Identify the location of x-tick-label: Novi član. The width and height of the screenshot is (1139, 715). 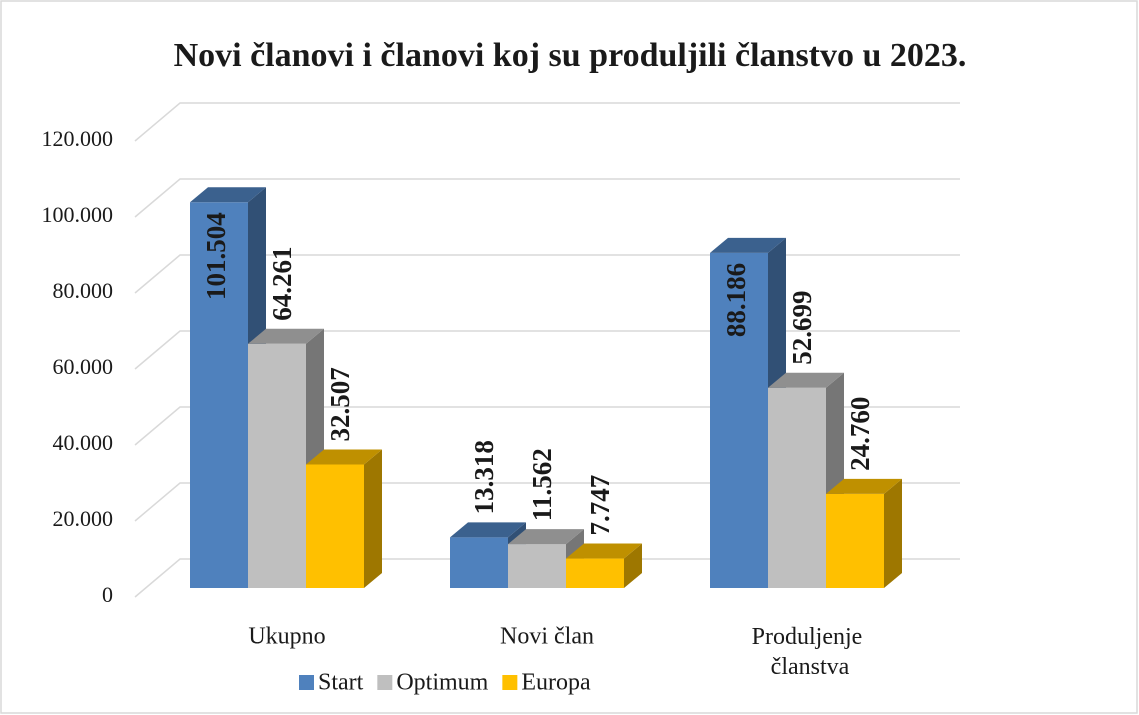
(547, 637).